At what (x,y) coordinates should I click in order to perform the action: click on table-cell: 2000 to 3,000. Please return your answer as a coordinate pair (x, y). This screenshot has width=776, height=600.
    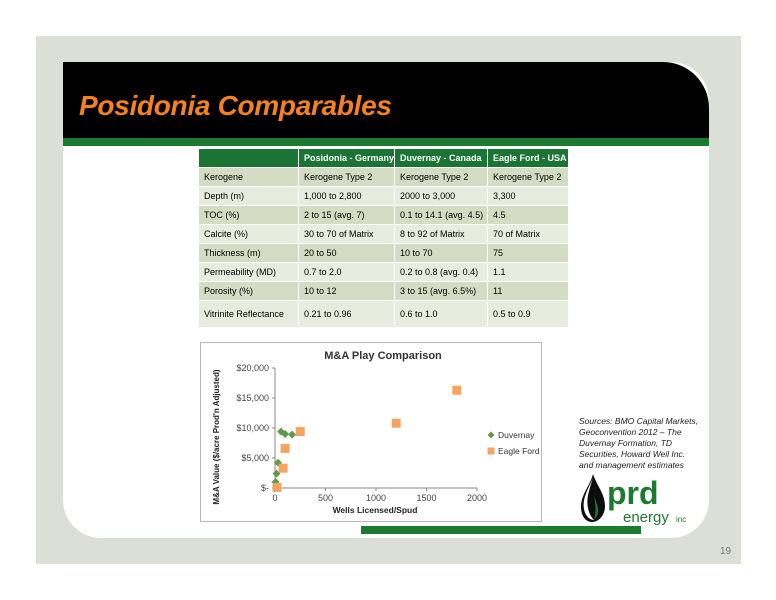
    Looking at the image, I should click on (441, 196).